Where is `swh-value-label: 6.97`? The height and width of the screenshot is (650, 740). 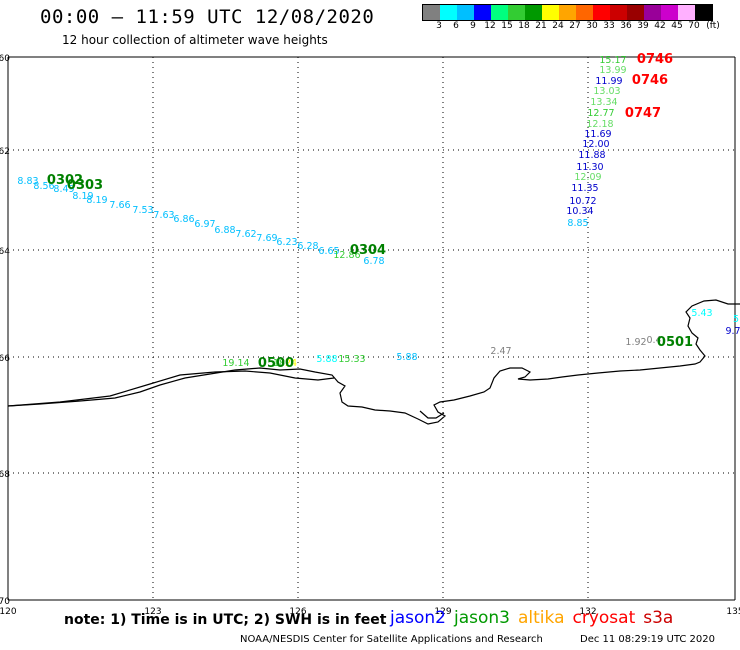 swh-value-label: 6.97 is located at coordinates (204, 224).